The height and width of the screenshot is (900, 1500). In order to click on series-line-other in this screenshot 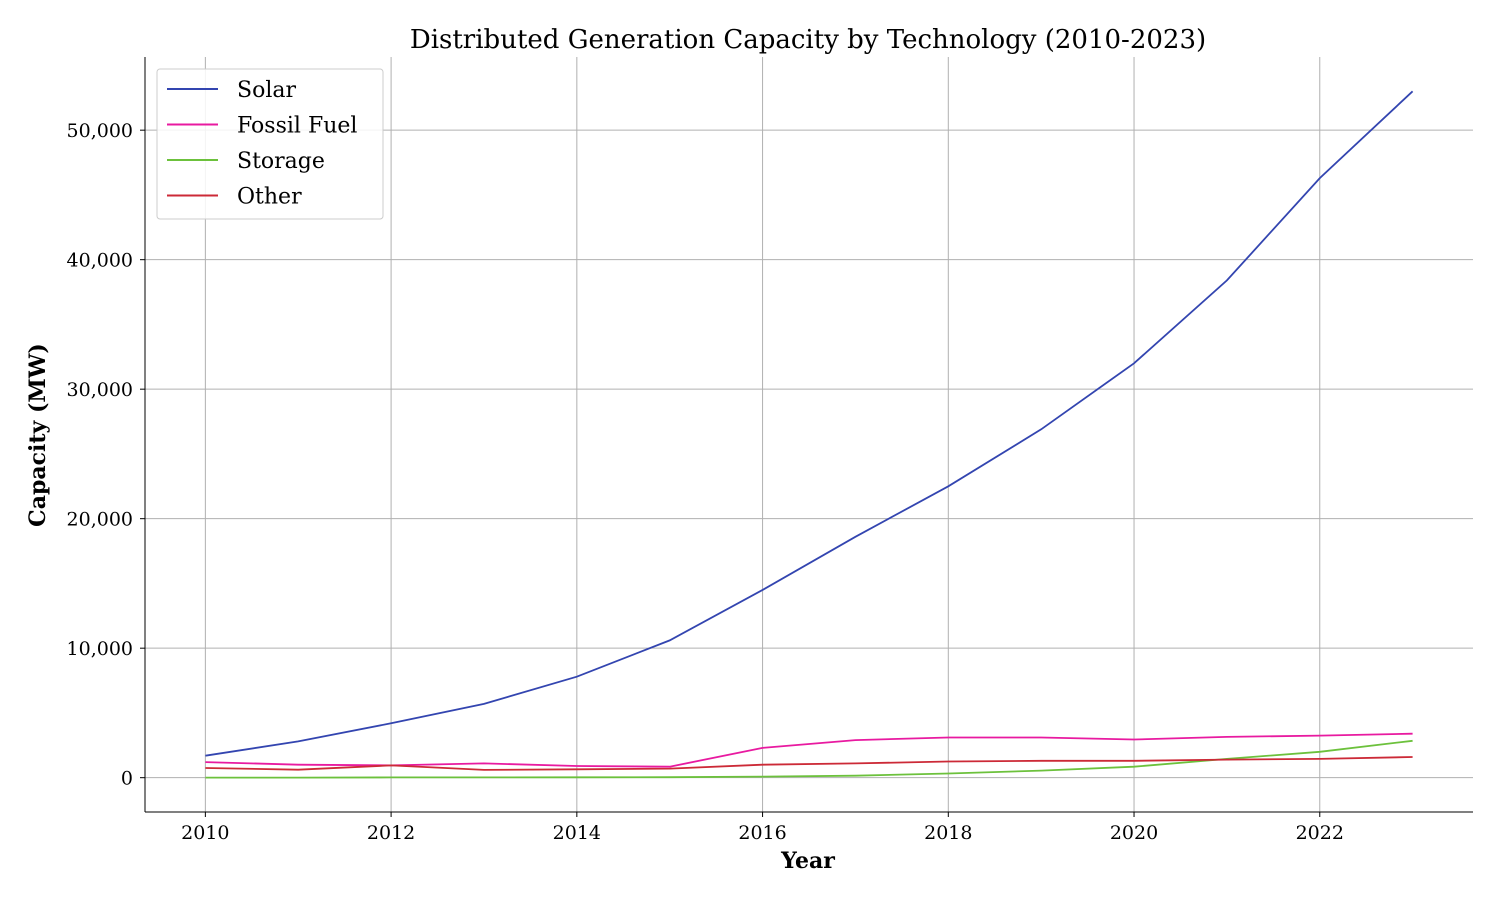, I will do `click(809, 763)`.